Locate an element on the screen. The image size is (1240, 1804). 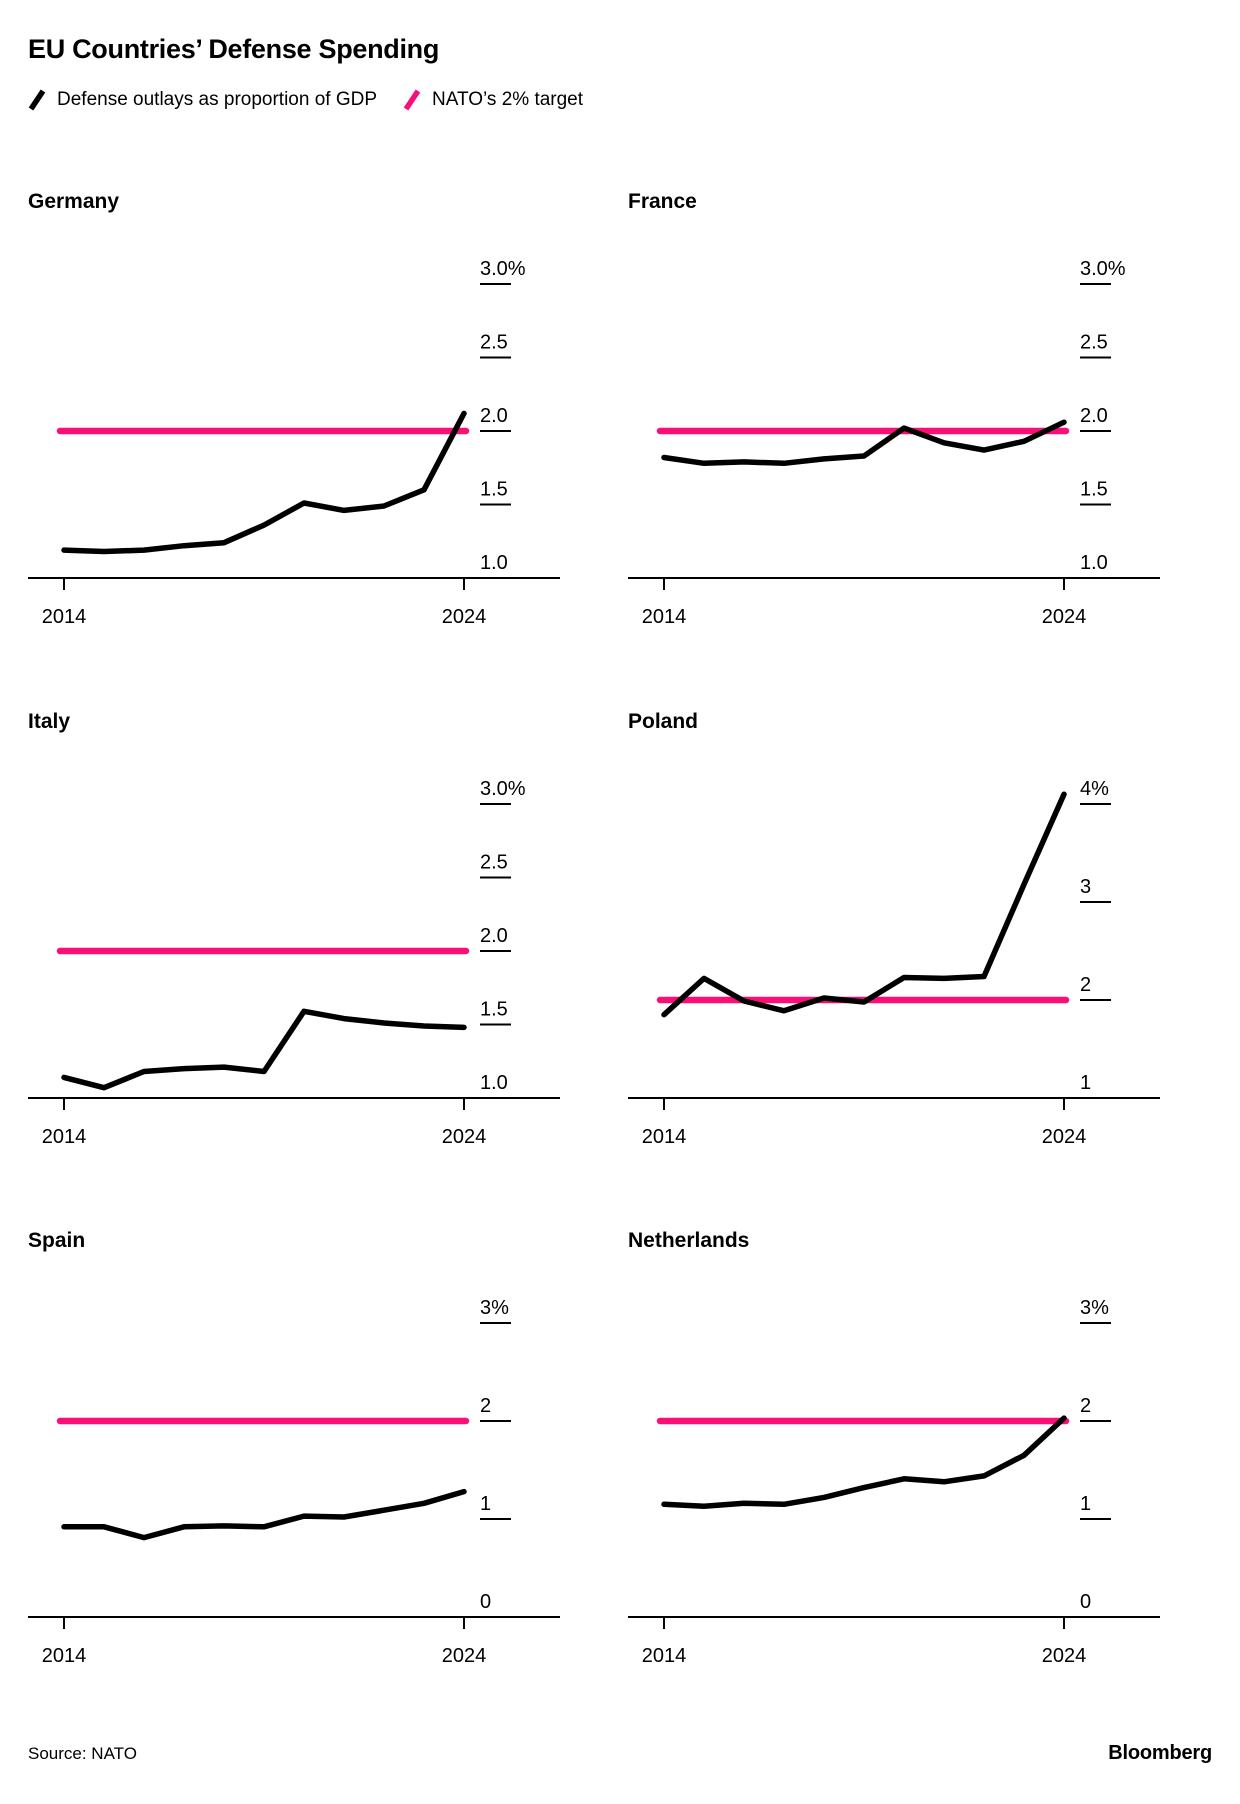
chart-title: Poland is located at coordinates (663, 721).